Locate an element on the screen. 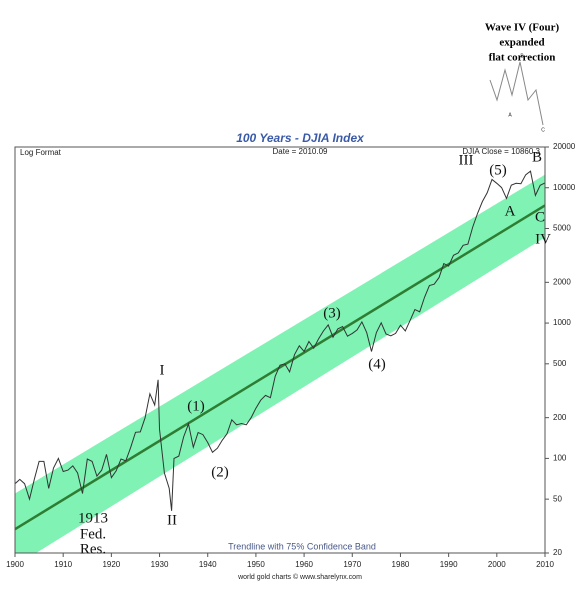  y-tick-label: 1000 is located at coordinates (562, 322).